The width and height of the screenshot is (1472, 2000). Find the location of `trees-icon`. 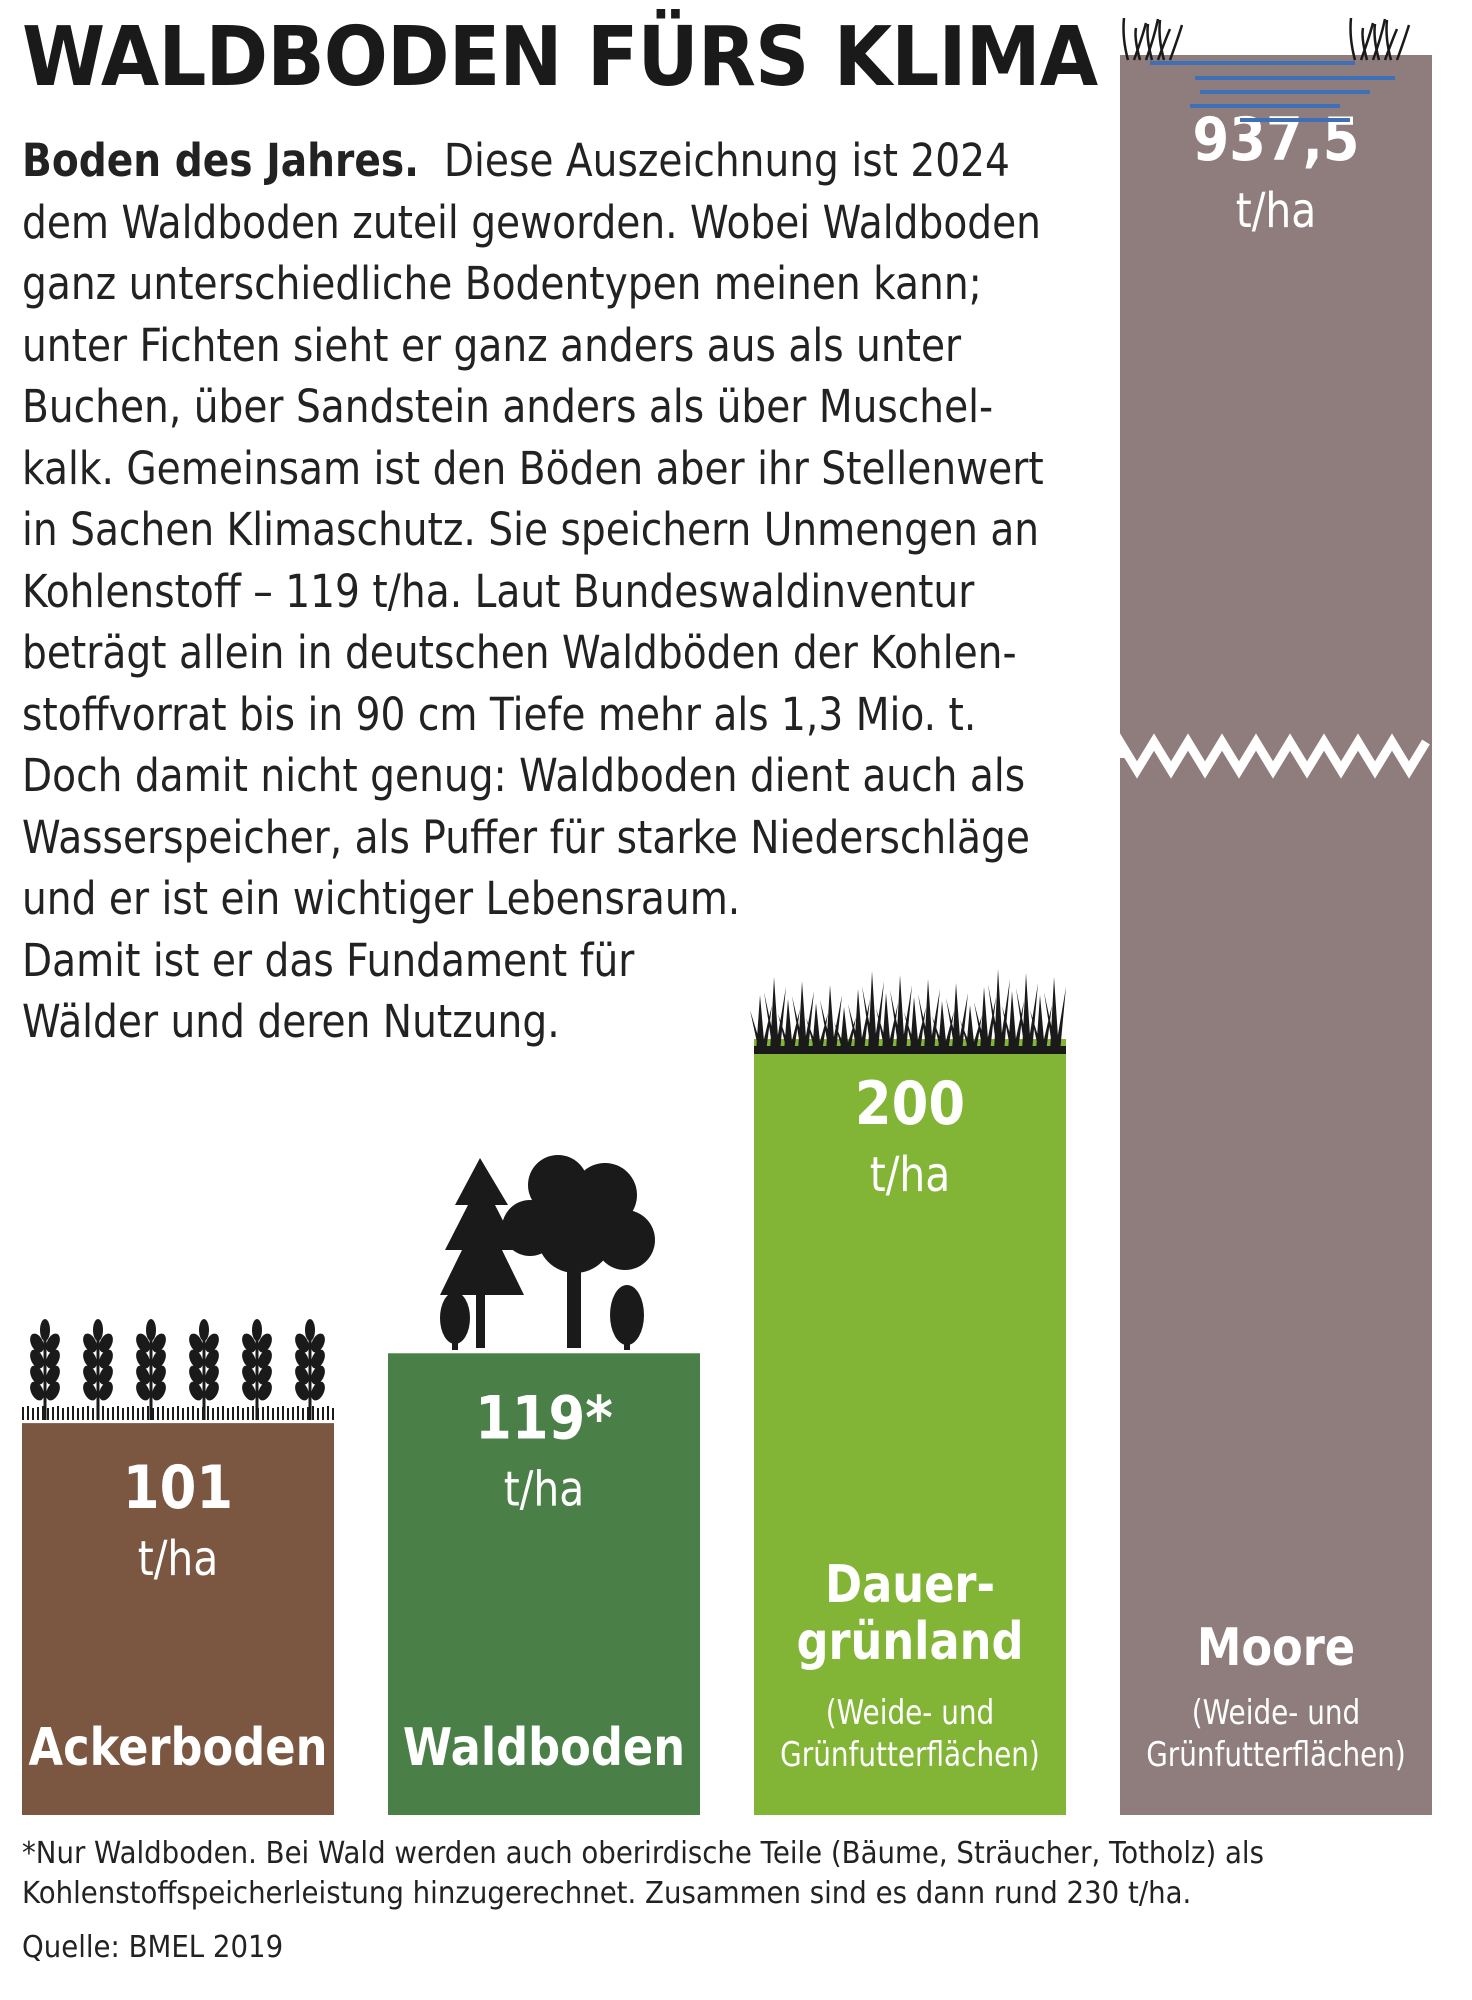

trees-icon is located at coordinates (547, 1252).